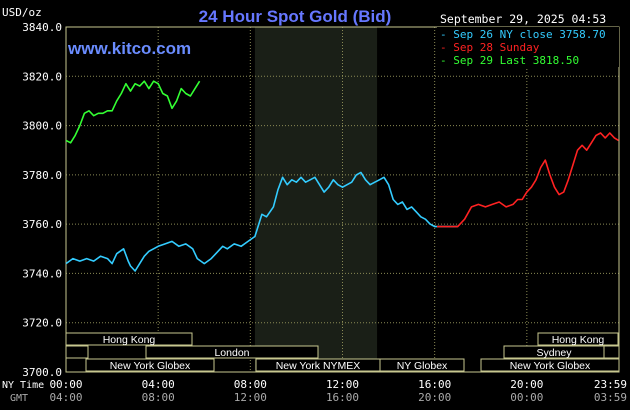 This screenshot has width=630, height=410. I want to click on legend-box, so click(528, 47).